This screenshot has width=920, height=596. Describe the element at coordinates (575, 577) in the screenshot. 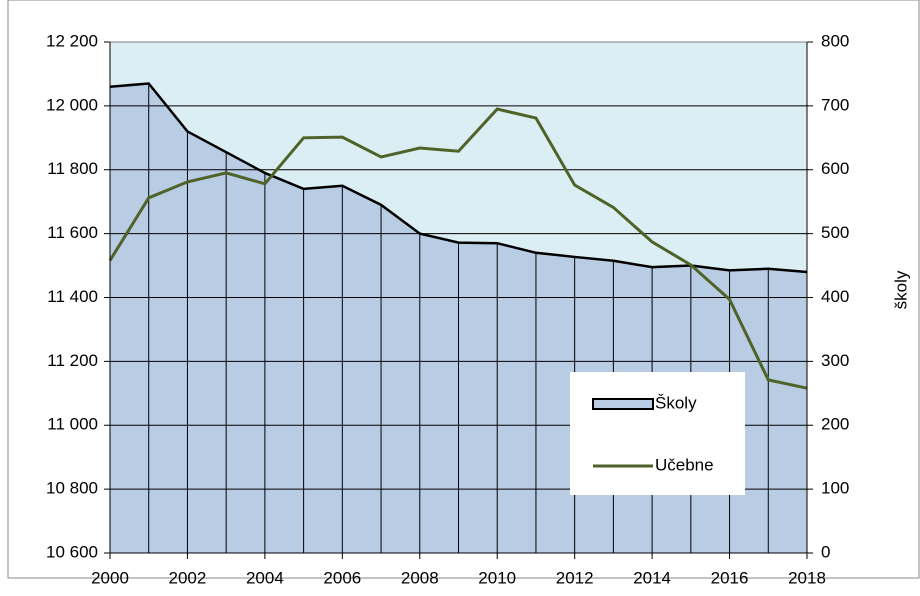

I see `x-tick-label: 2012` at that location.